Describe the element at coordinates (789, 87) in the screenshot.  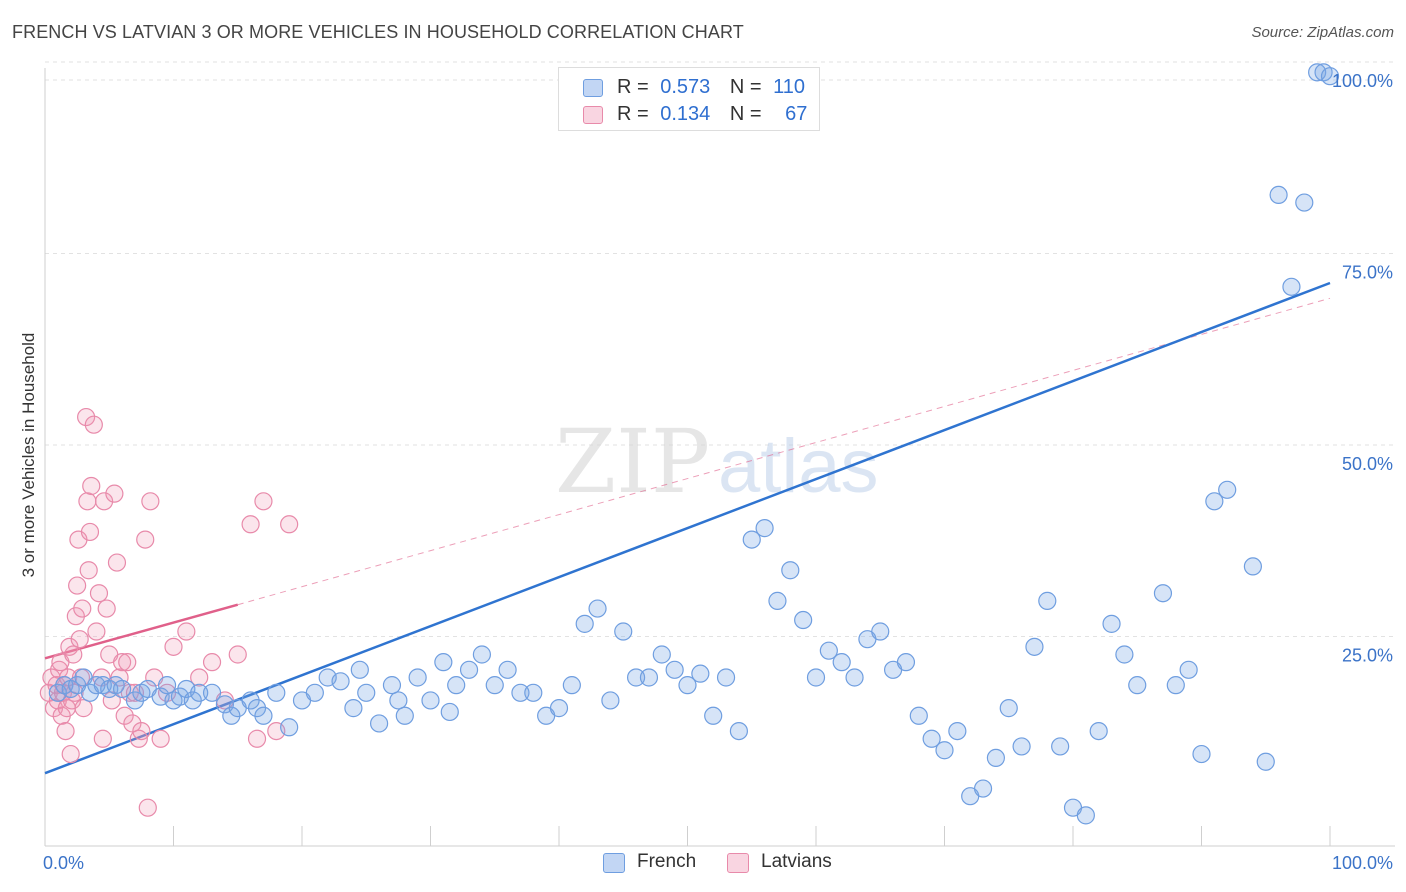
I see `legend-french-n-value: 110` at that location.